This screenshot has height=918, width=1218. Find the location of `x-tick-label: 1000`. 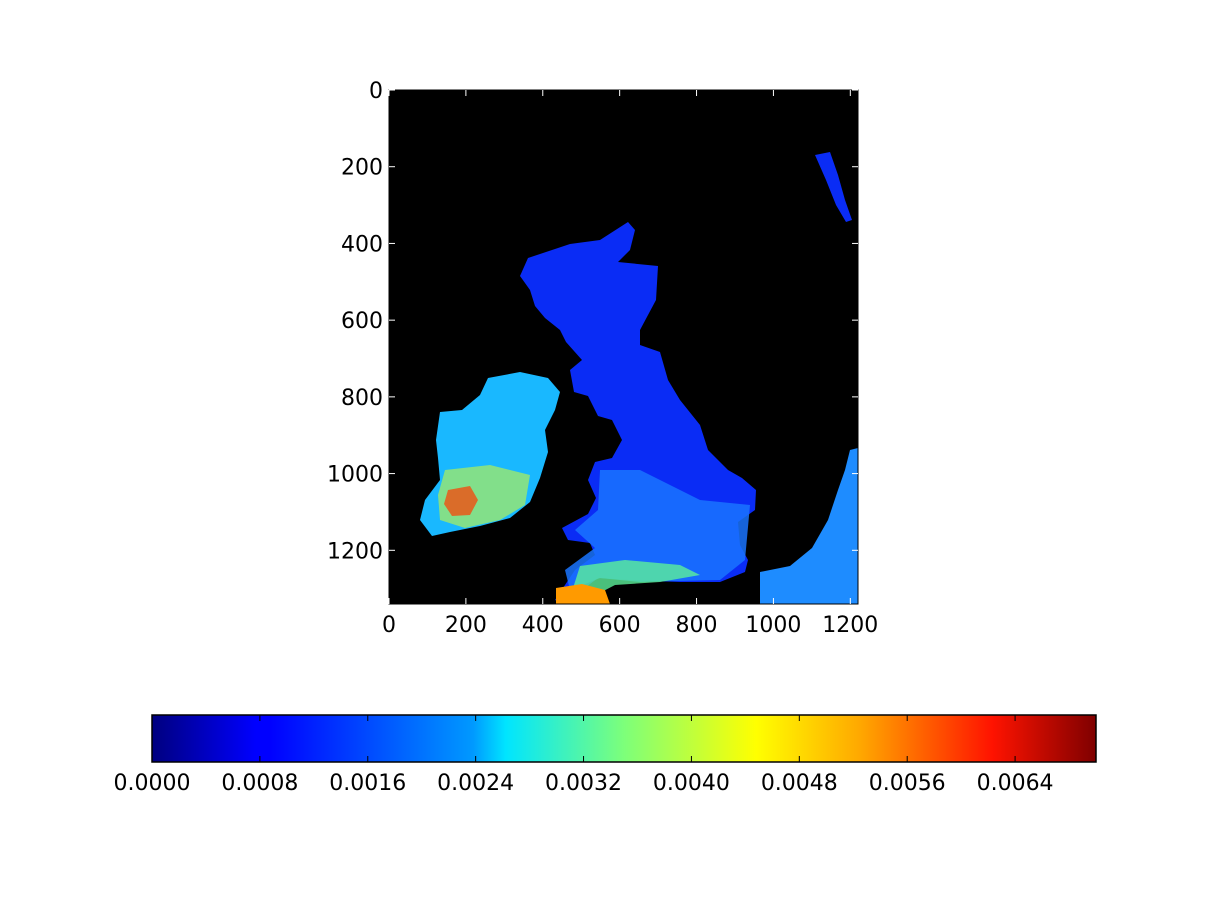

x-tick-label: 1000 is located at coordinates (773, 625).